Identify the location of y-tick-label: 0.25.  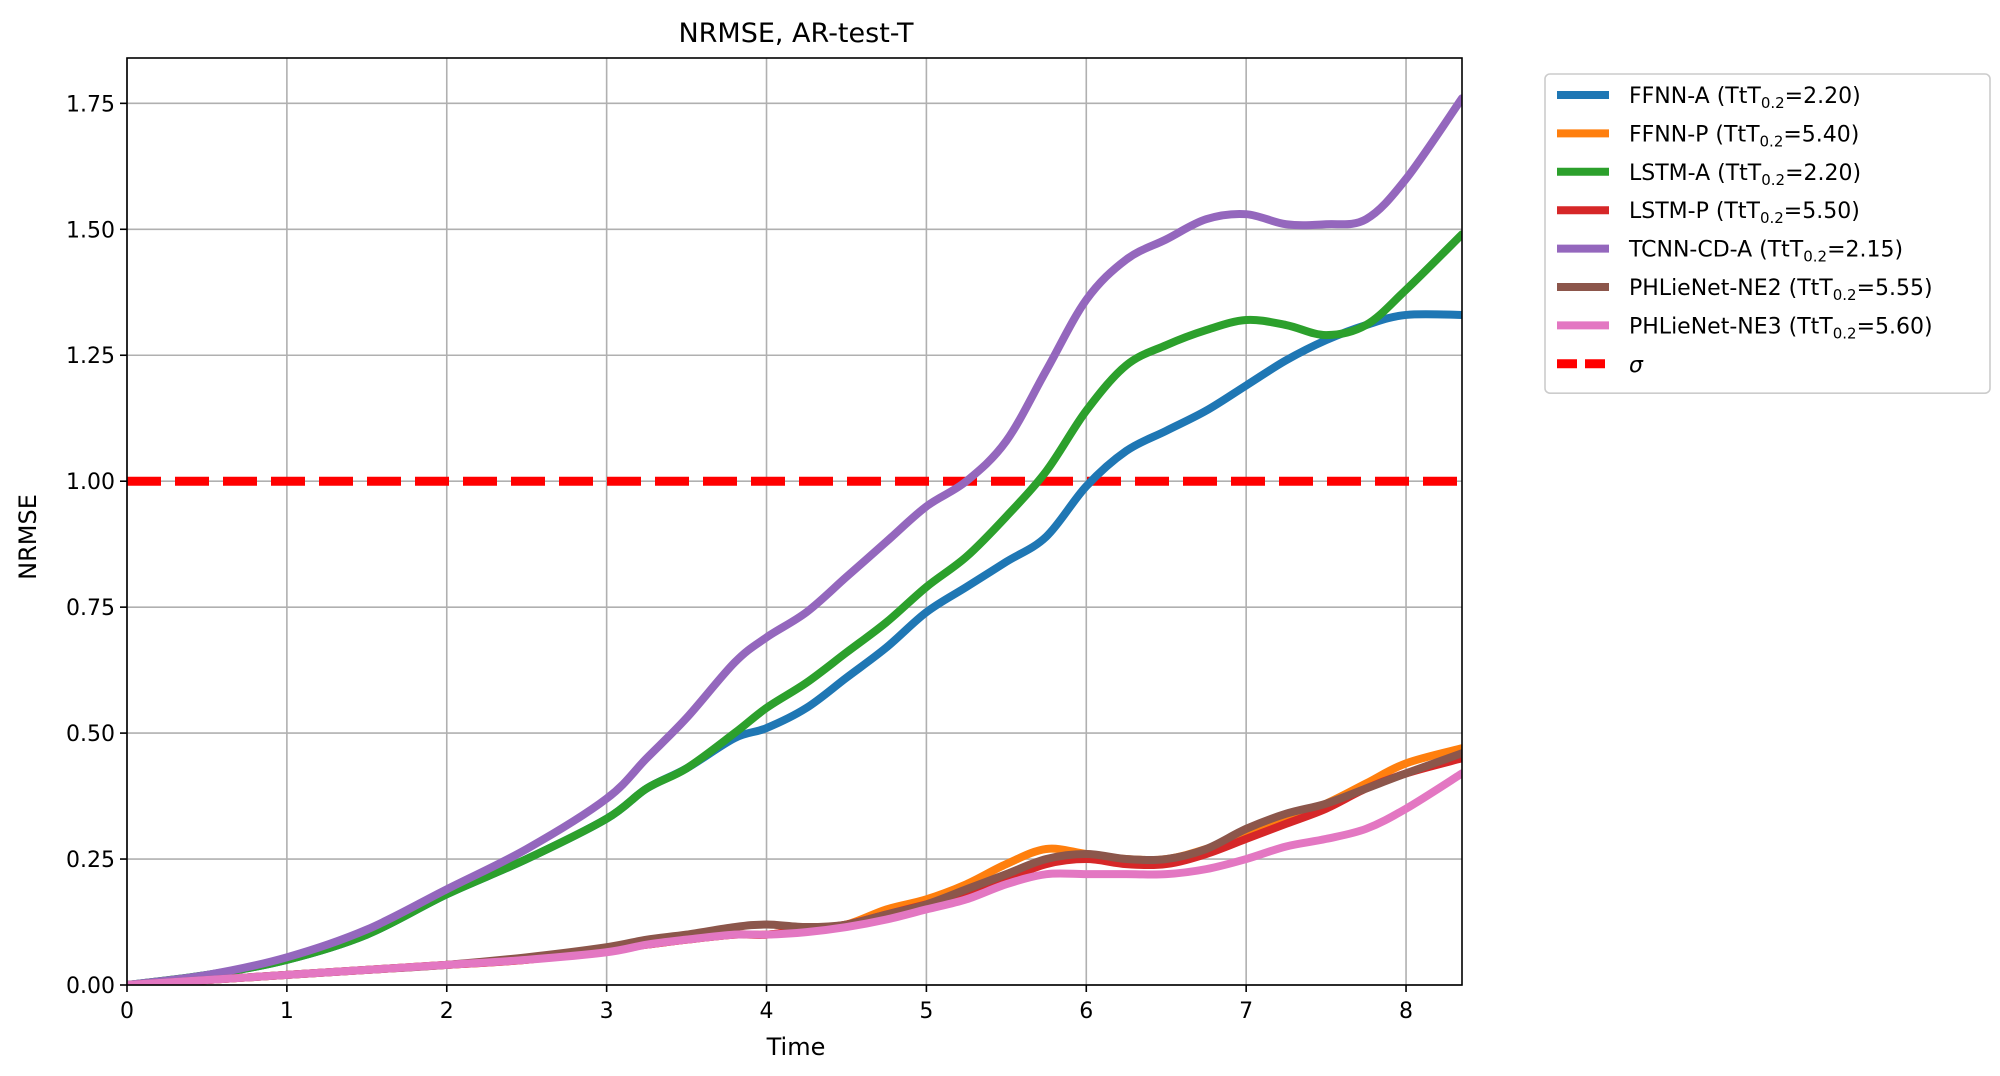
(90, 860).